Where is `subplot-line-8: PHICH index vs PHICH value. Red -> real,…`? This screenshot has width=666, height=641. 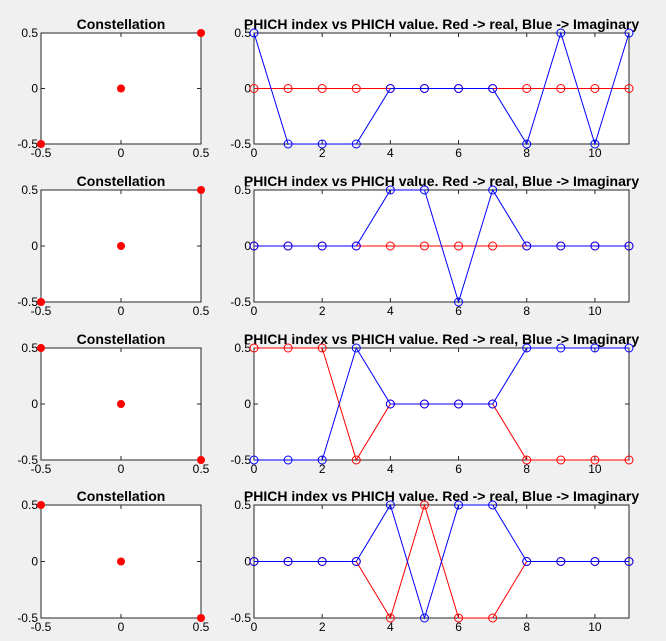
subplot-line-8: PHICH index vs PHICH value. Red -> real,… is located at coordinates (434, 561).